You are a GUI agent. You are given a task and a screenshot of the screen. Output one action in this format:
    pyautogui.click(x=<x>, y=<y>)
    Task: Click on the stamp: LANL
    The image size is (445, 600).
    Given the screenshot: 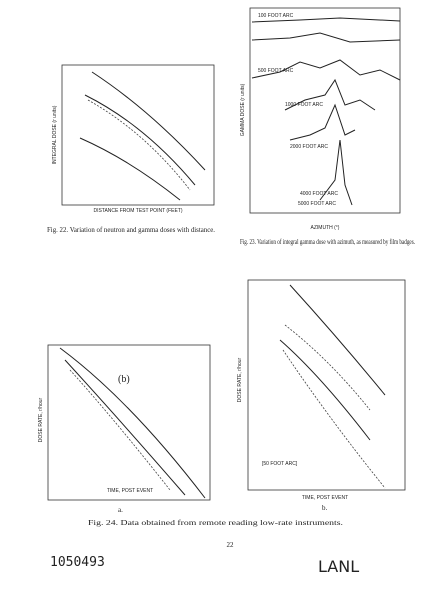 What is the action you would take?
    pyautogui.click(x=338, y=566)
    